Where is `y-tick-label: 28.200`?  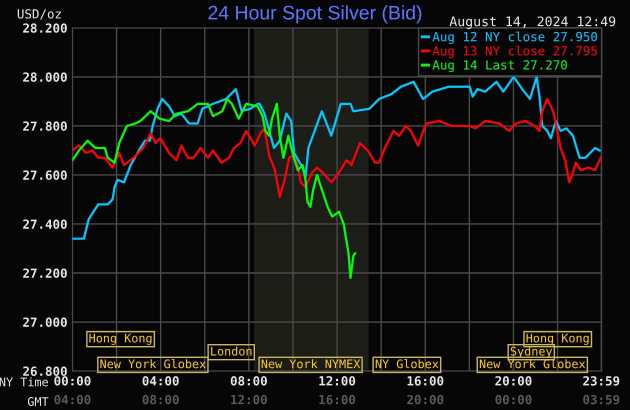 y-tick-label: 28.200 is located at coordinates (45, 28).